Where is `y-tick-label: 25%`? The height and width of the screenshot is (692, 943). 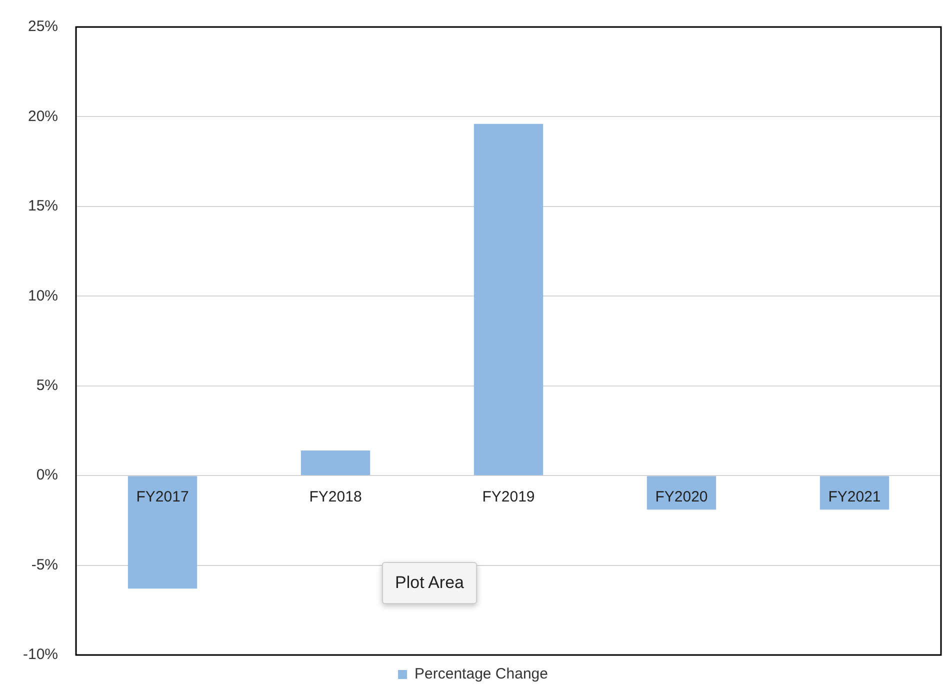 y-tick-label: 25% is located at coordinates (43, 27).